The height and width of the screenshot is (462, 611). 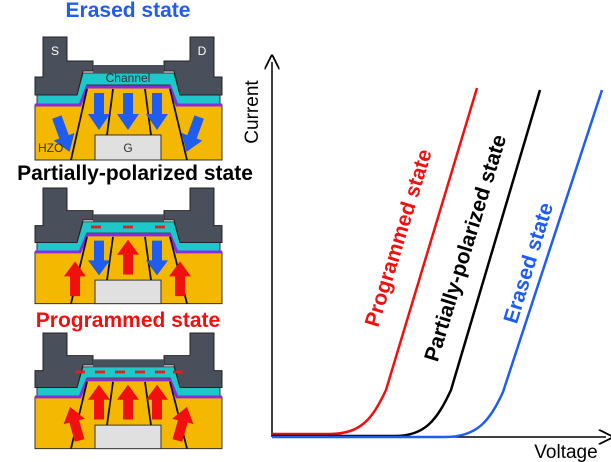 What do you see at coordinates (529, 263) in the screenshot?
I see `curve-label: Erased state` at bounding box center [529, 263].